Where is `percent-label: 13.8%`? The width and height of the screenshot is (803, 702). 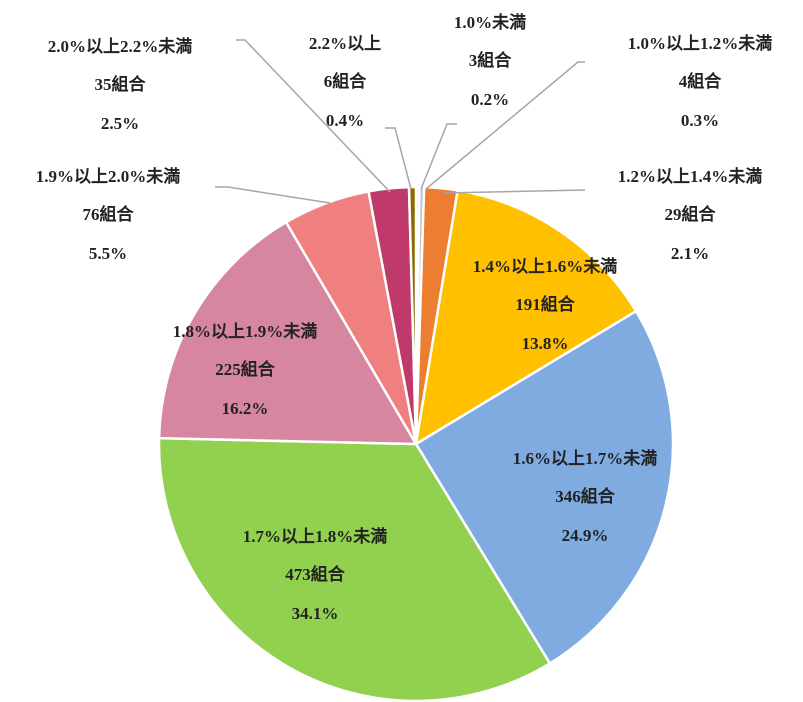 percent-label: 13.8% is located at coordinates (545, 343).